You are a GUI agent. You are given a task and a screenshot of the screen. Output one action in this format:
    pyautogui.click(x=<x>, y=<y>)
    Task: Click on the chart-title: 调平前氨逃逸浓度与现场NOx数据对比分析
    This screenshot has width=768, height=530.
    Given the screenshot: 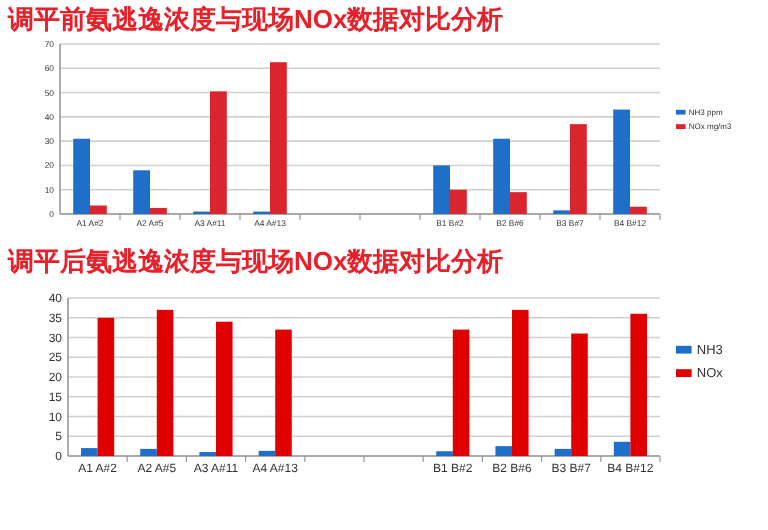 What is the action you would take?
    pyautogui.click(x=255, y=19)
    